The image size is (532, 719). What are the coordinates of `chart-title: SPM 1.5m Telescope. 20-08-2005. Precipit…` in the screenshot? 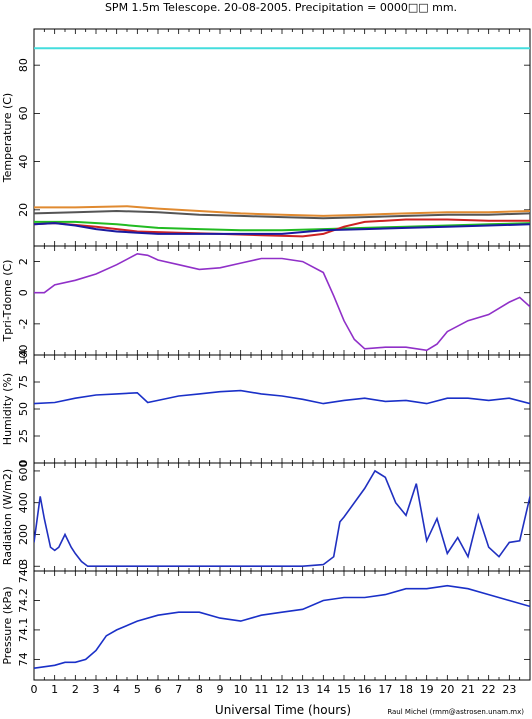 It's located at (281, 7).